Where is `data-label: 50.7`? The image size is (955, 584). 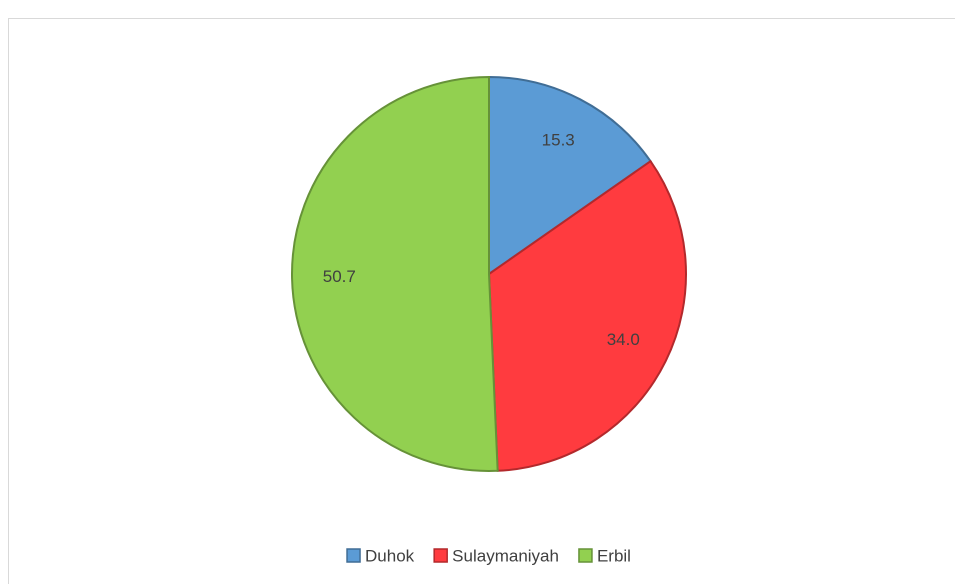 data-label: 50.7 is located at coordinates (339, 276).